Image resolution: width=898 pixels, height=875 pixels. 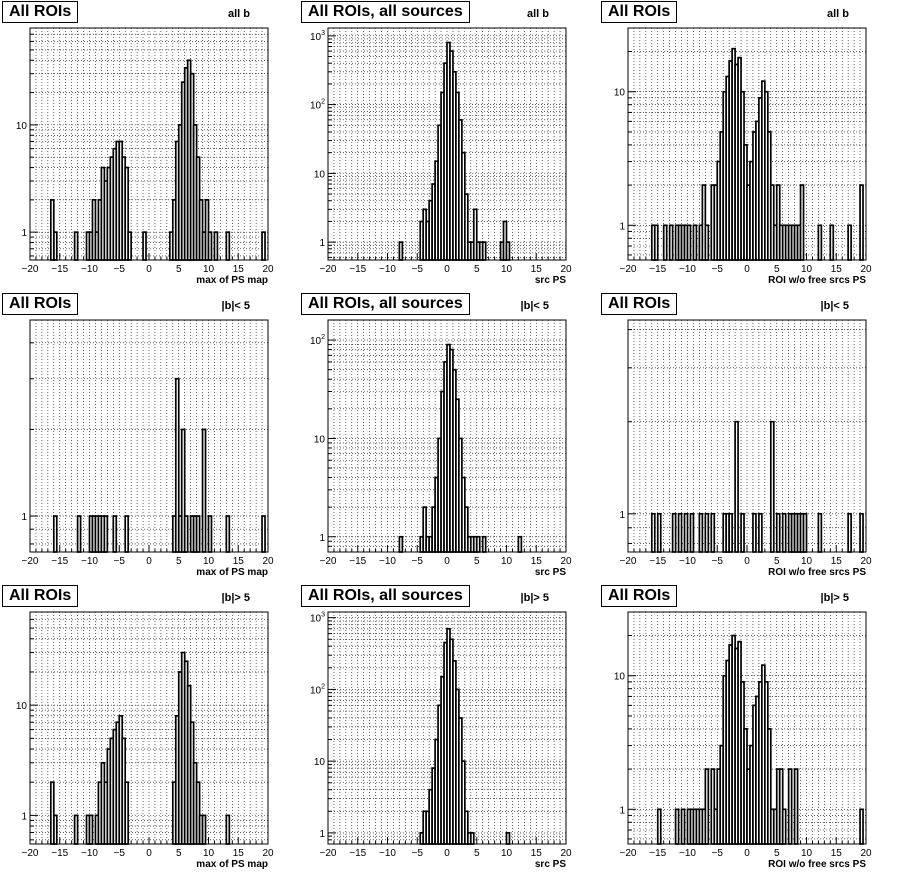 I want to click on chart-subtitle: all b, so click(x=837, y=14).